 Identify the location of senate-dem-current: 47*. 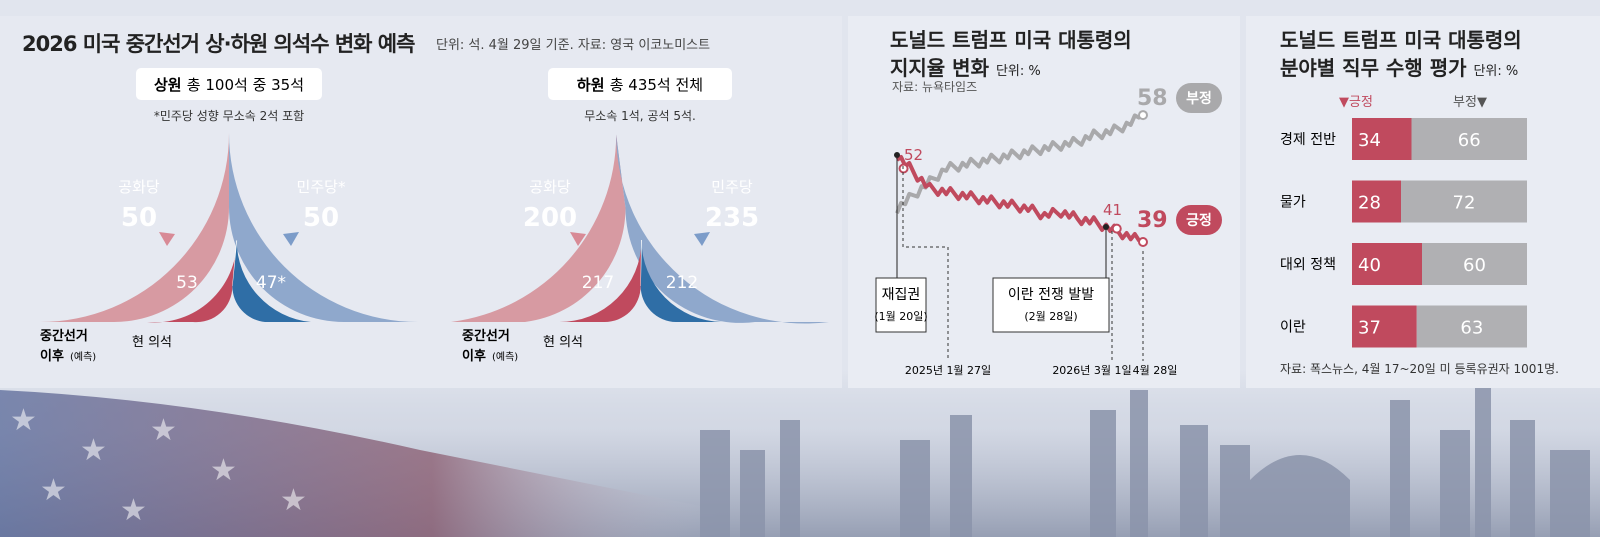
(271, 283).